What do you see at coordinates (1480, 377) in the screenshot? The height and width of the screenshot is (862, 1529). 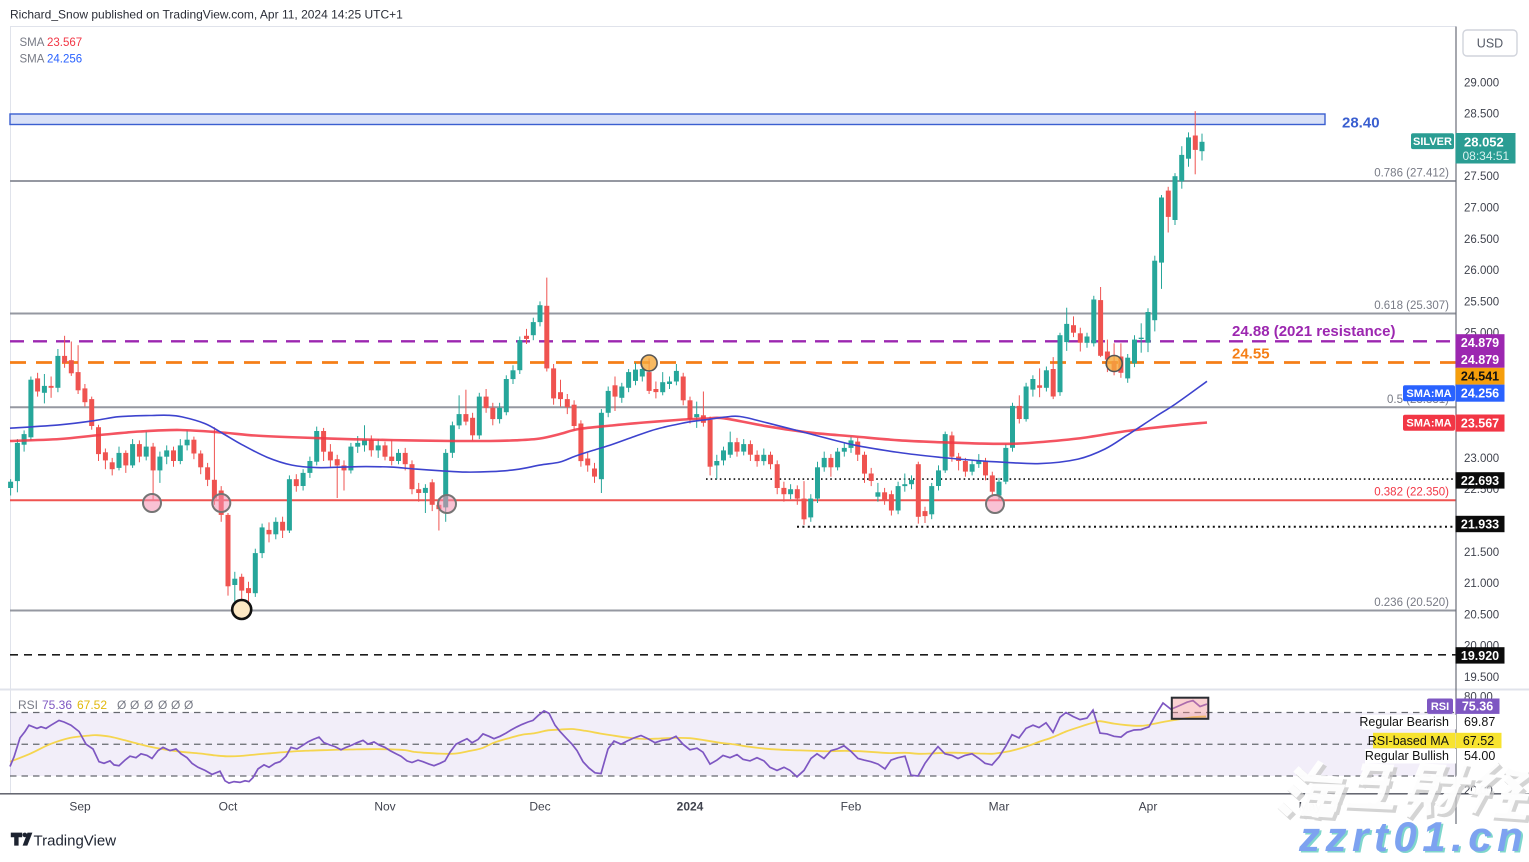 I see `svg-text: 24.541` at bounding box center [1480, 377].